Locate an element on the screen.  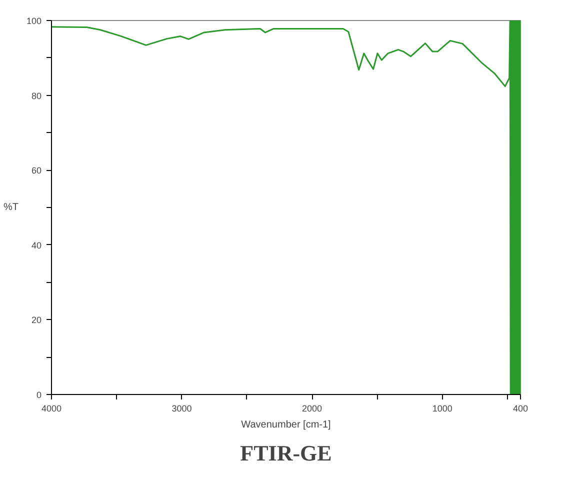
x-tick-label: 400 is located at coordinates (520, 409).